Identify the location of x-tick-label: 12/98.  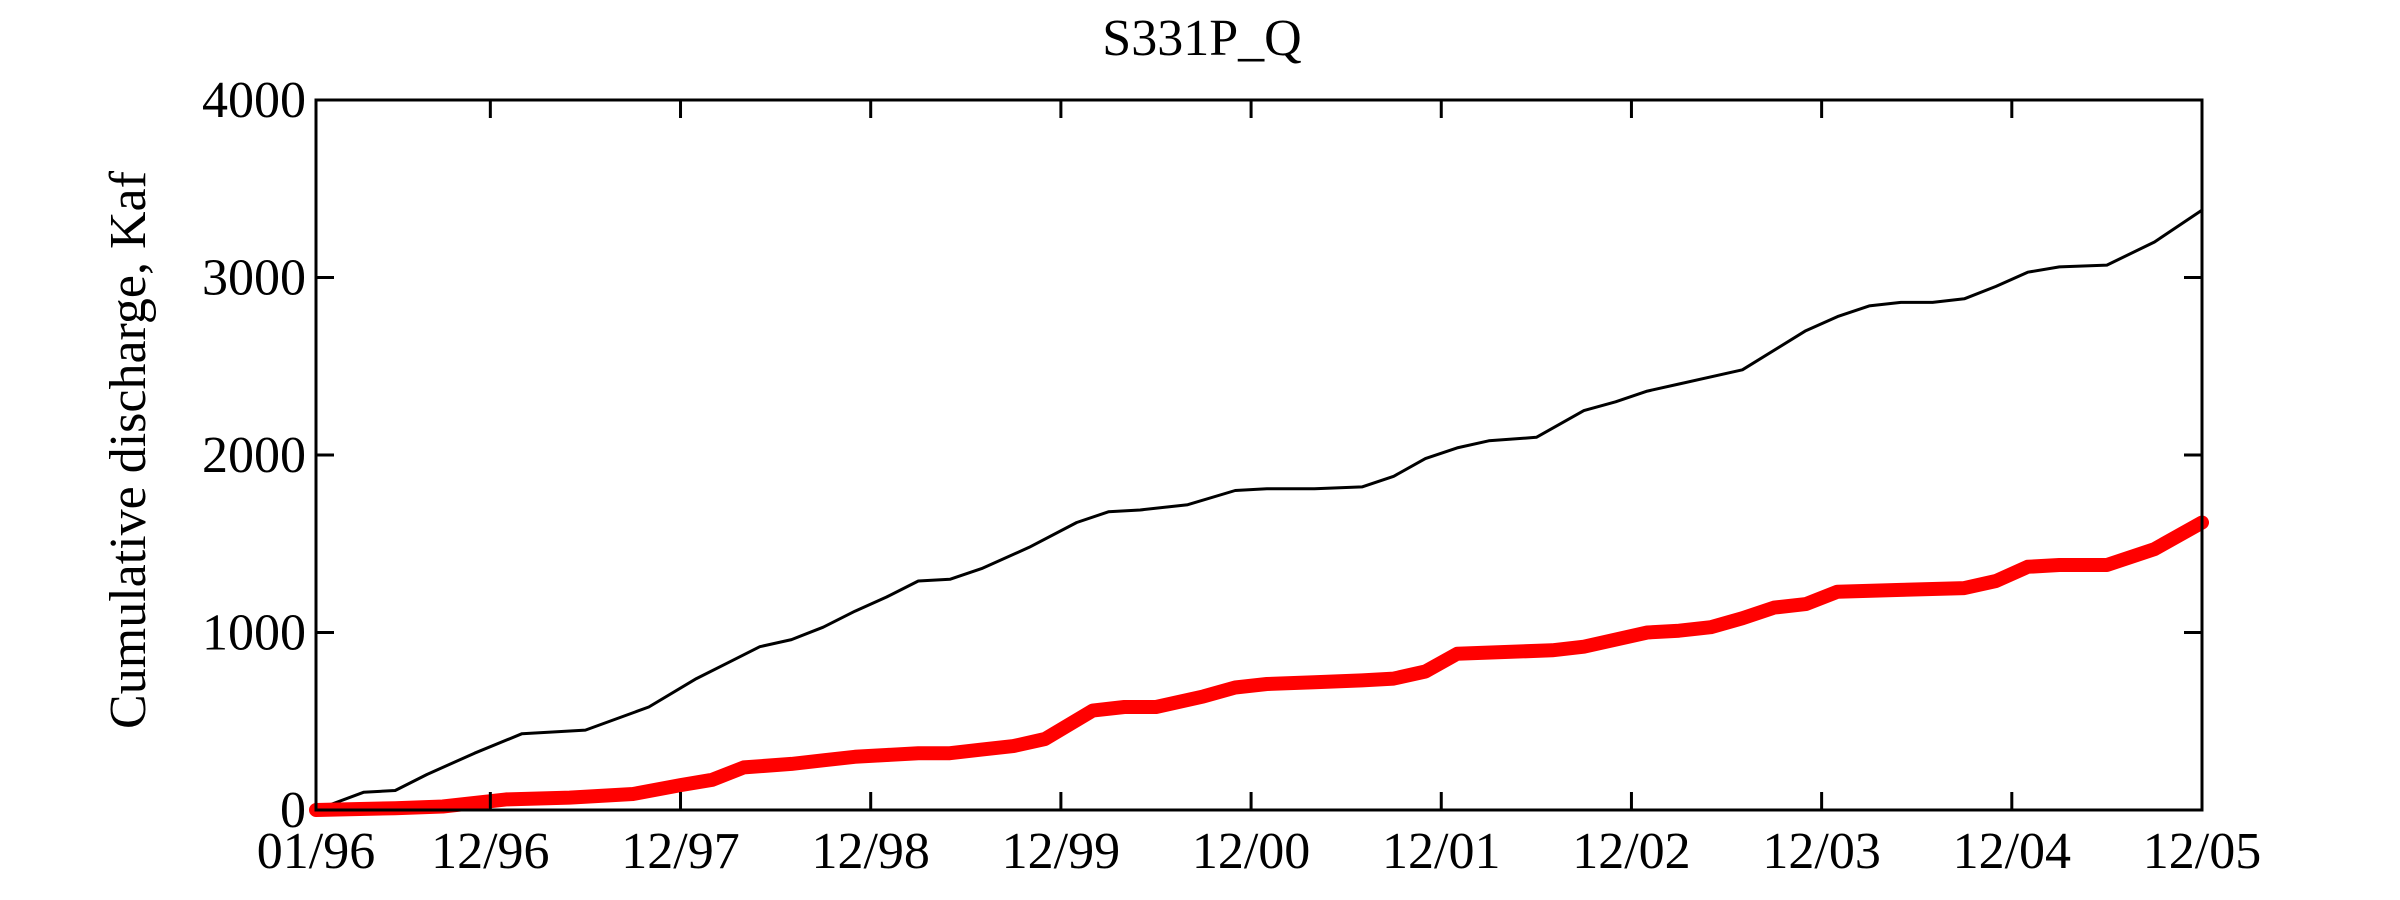
(870, 851).